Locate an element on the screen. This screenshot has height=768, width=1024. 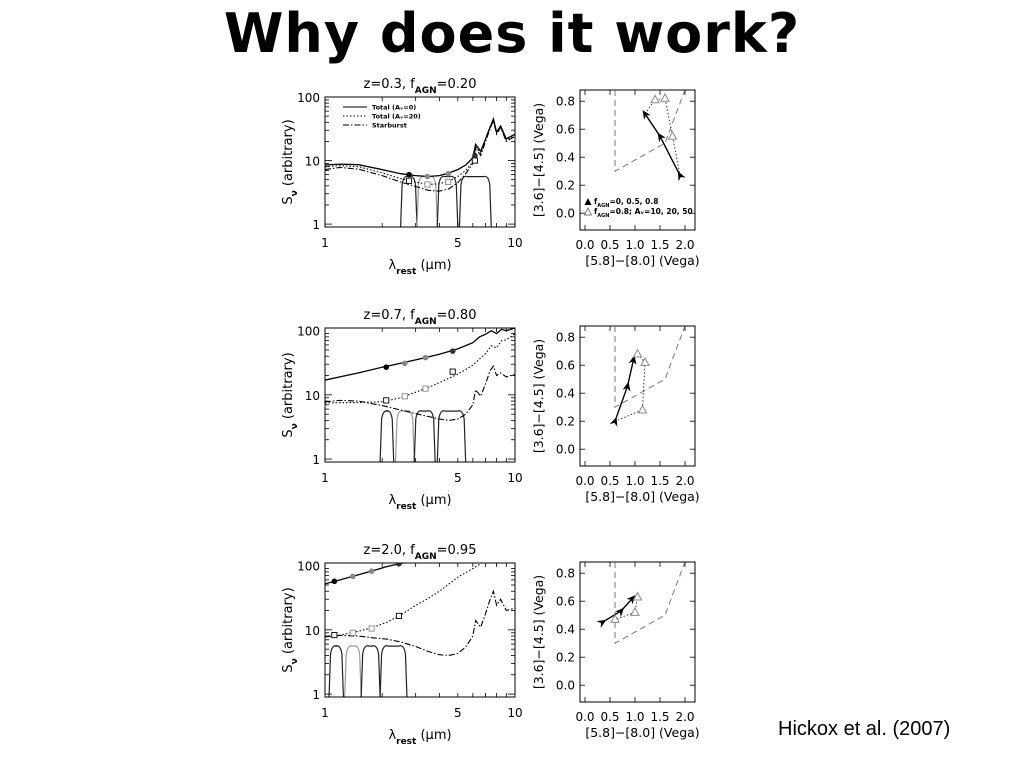
text-part: 1.0 is located at coordinates (634, 481).